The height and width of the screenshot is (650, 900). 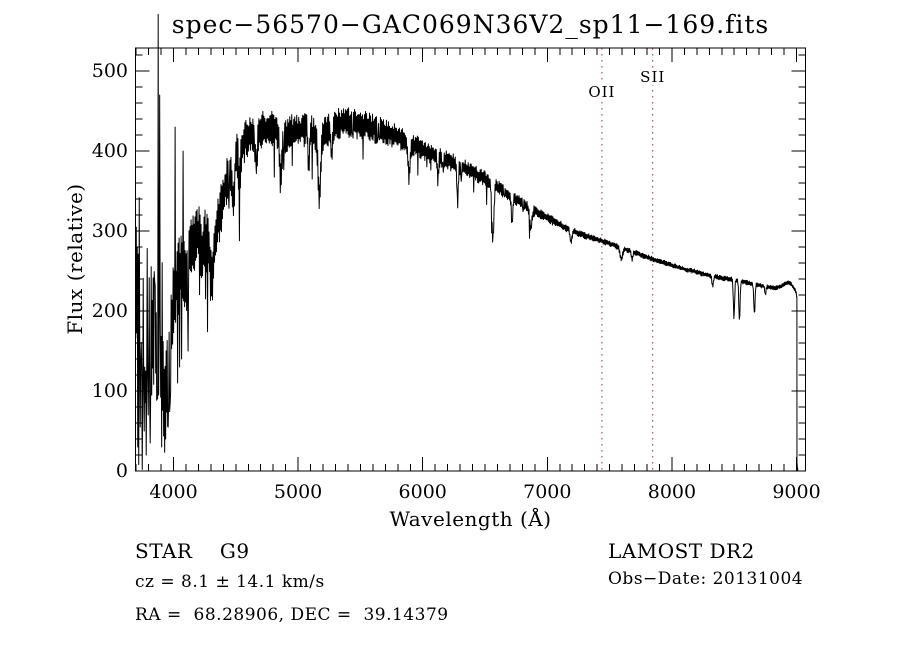 I want to click on x-tick-label: 7000, so click(x=547, y=492).